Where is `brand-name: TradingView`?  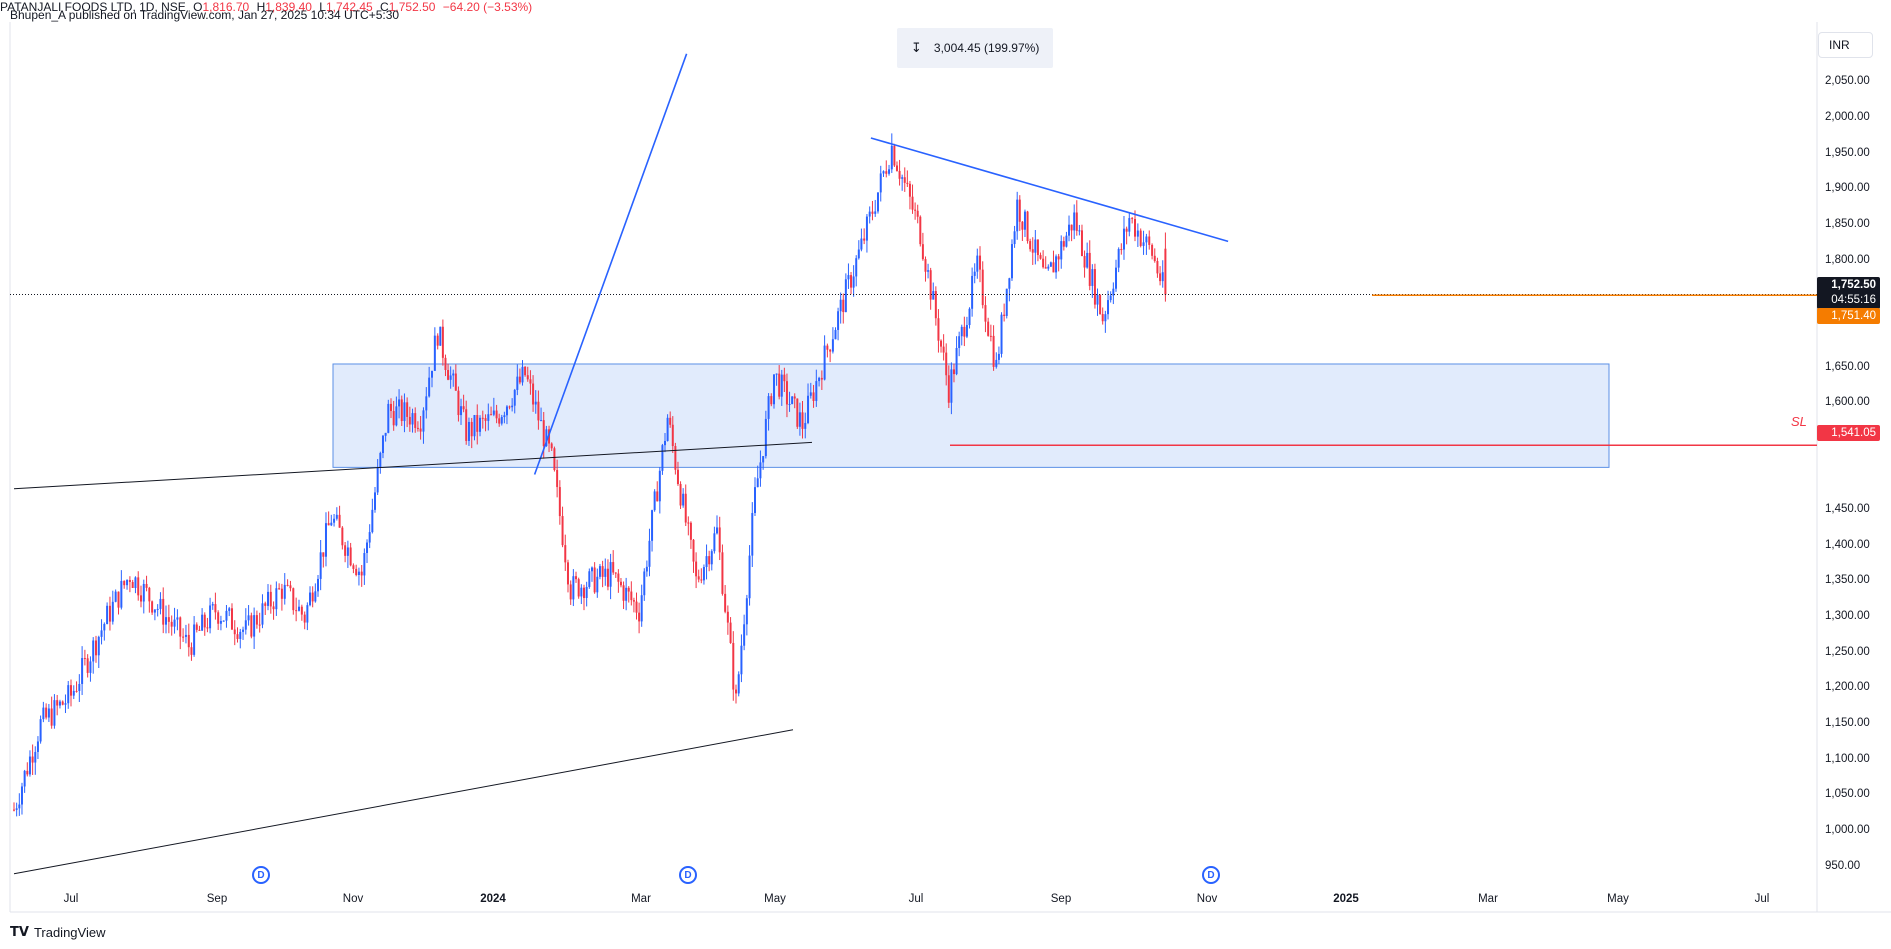 brand-name: TradingView is located at coordinates (69, 932).